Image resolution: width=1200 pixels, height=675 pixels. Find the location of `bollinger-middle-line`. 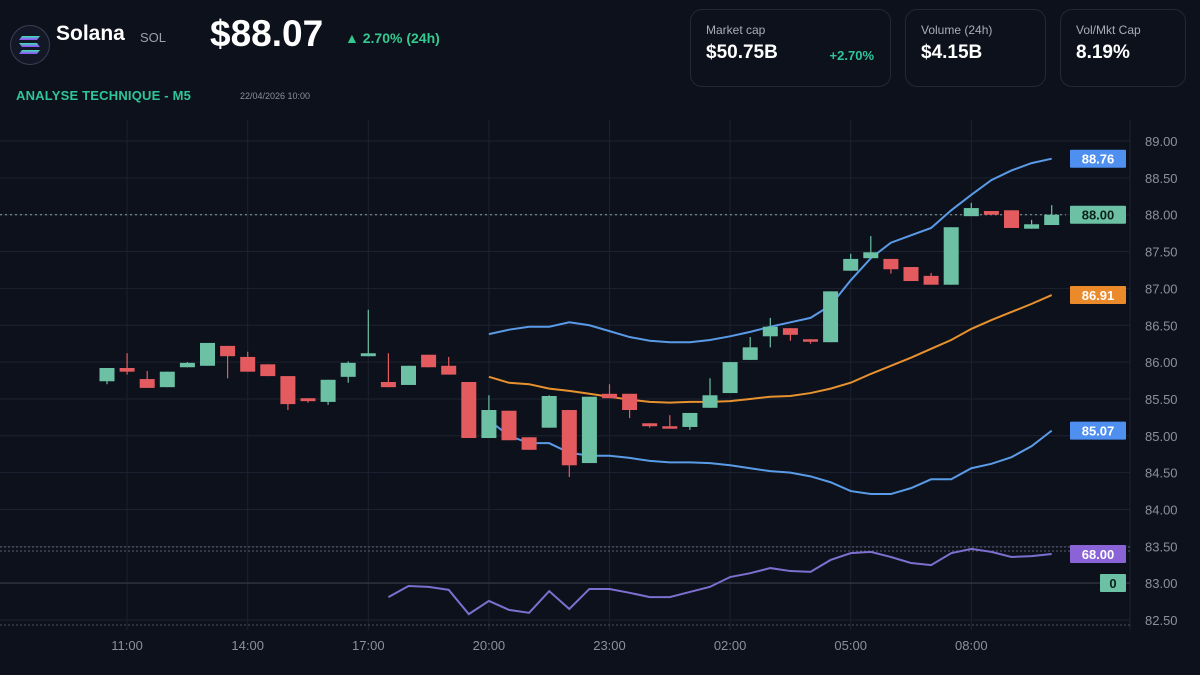

bollinger-middle-line is located at coordinates (770, 349).